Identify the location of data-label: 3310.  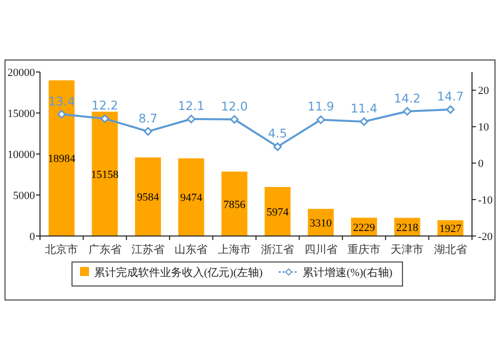
(321, 223).